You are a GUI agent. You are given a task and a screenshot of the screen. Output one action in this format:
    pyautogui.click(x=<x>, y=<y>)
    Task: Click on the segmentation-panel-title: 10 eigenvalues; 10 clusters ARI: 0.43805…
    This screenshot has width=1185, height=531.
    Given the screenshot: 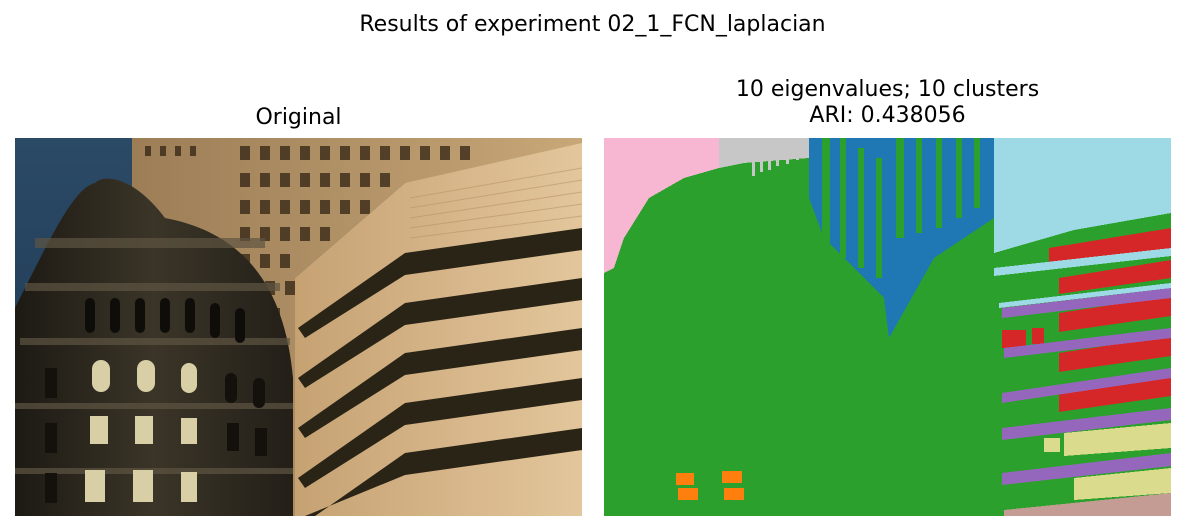 What is the action you would take?
    pyautogui.click(x=887, y=103)
    